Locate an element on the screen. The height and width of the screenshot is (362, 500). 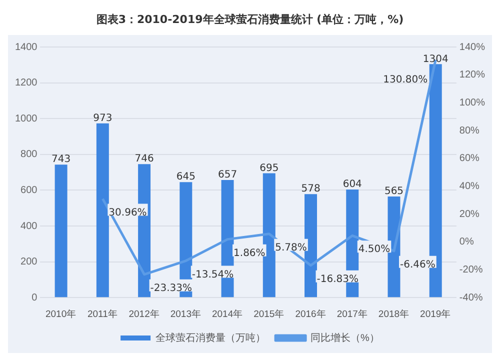
y2-tick-label: 80% is located at coordinates (469, 130).